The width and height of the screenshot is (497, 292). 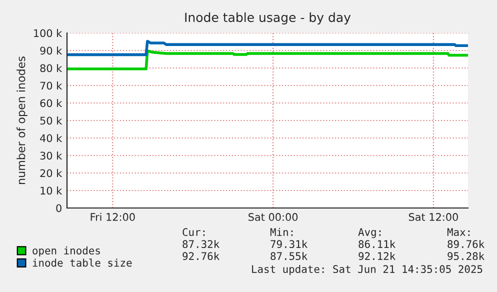 I want to click on text: Last update: Sat Jun 21 14:35:05 2025, so click(x=367, y=270).